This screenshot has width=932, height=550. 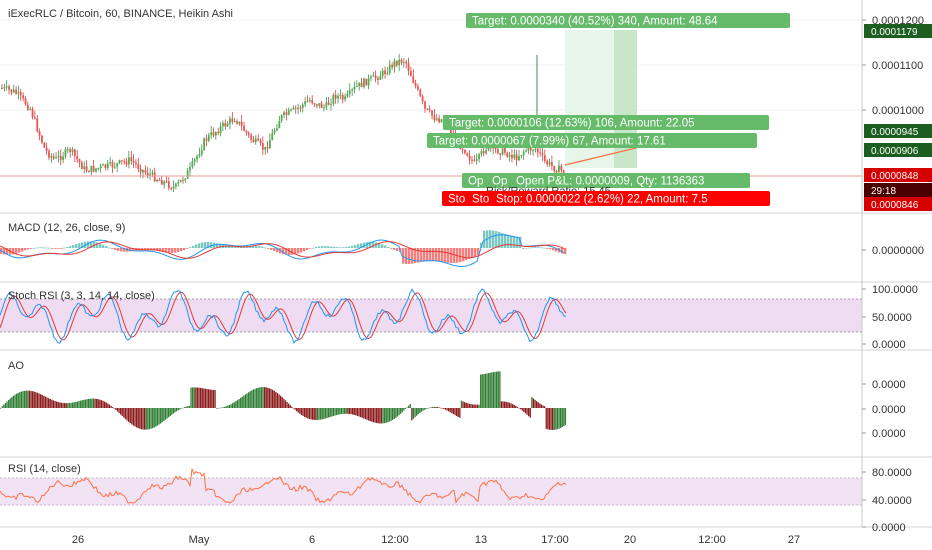 What do you see at coordinates (602, 200) in the screenshot?
I see `trade-label: Stop: 0.0000022 (2.62%) 22, Amount: 7.5` at bounding box center [602, 200].